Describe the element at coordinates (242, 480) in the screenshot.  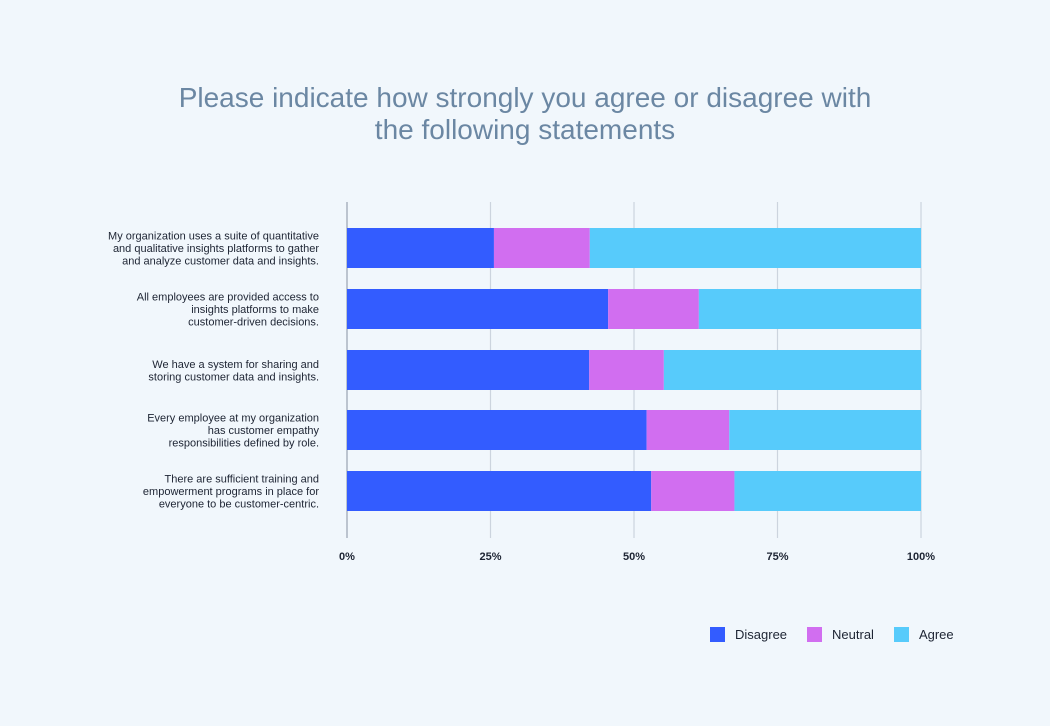
I see `category-label-line: There are sufficient training and` at that location.